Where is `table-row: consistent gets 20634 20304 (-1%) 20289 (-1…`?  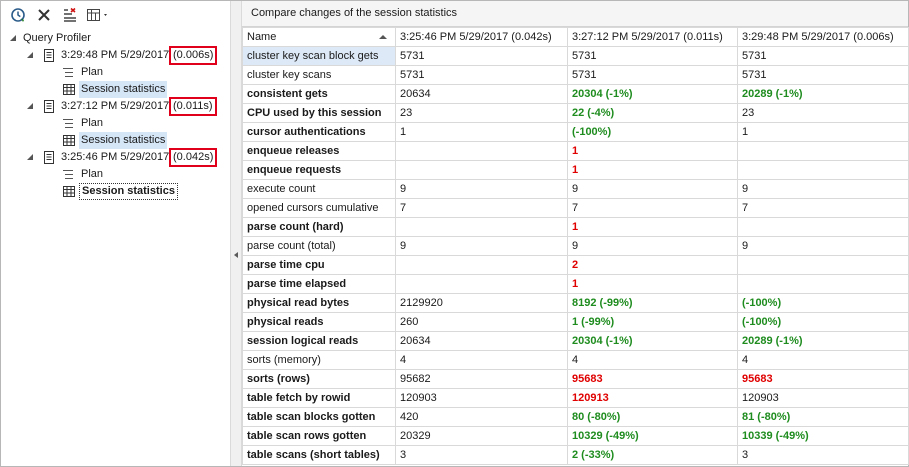 table-row: consistent gets 20634 20304 (-1%) 20289 (-1… is located at coordinates (575, 94).